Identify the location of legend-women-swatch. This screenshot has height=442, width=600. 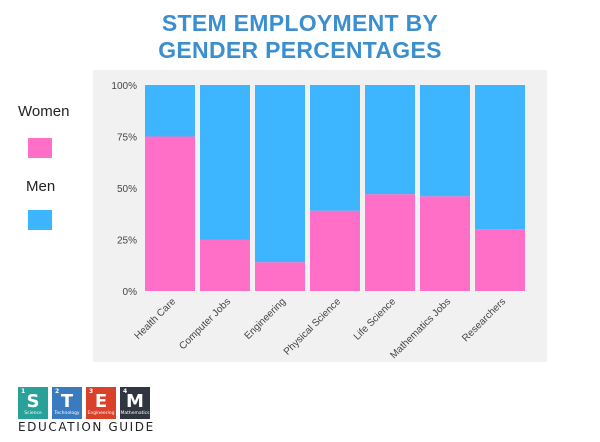
(40, 148).